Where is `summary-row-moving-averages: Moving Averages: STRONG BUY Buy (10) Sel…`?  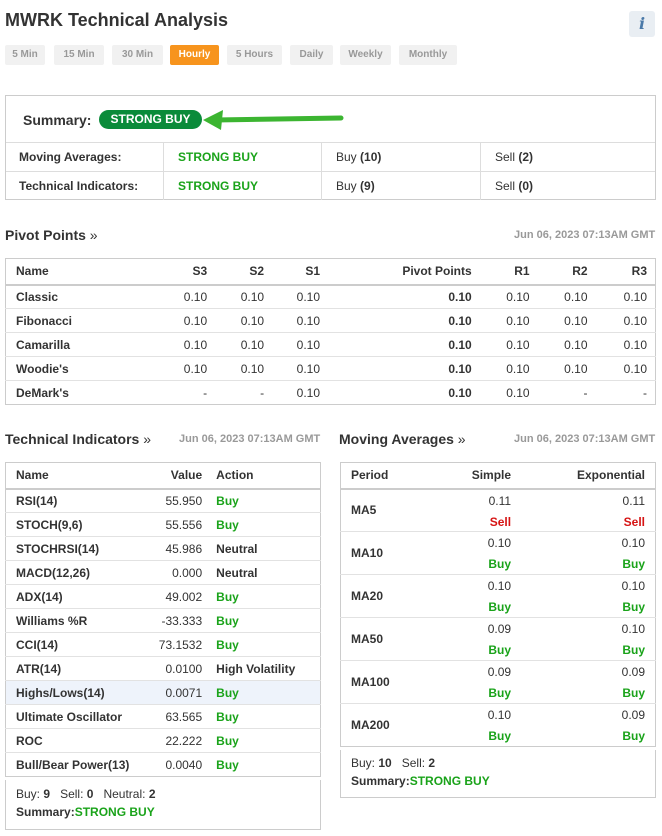
summary-row-moving-averages: Moving Averages: STRONG BUY Buy (10) Sel… is located at coordinates (330, 156).